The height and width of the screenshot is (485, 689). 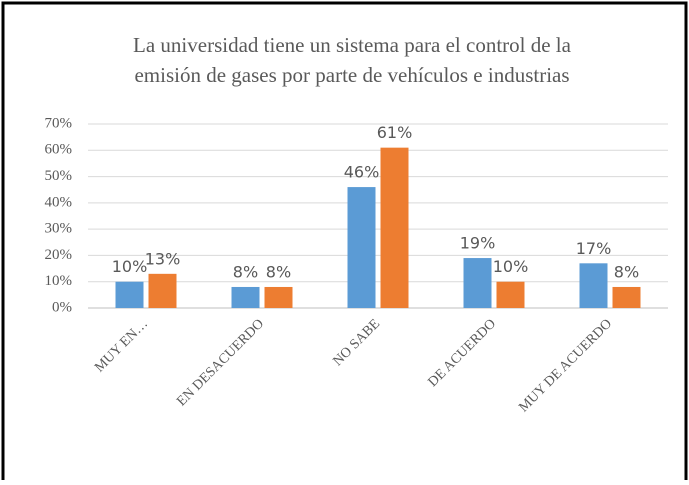 I want to click on y-tick-label: 50%, so click(x=59, y=176).